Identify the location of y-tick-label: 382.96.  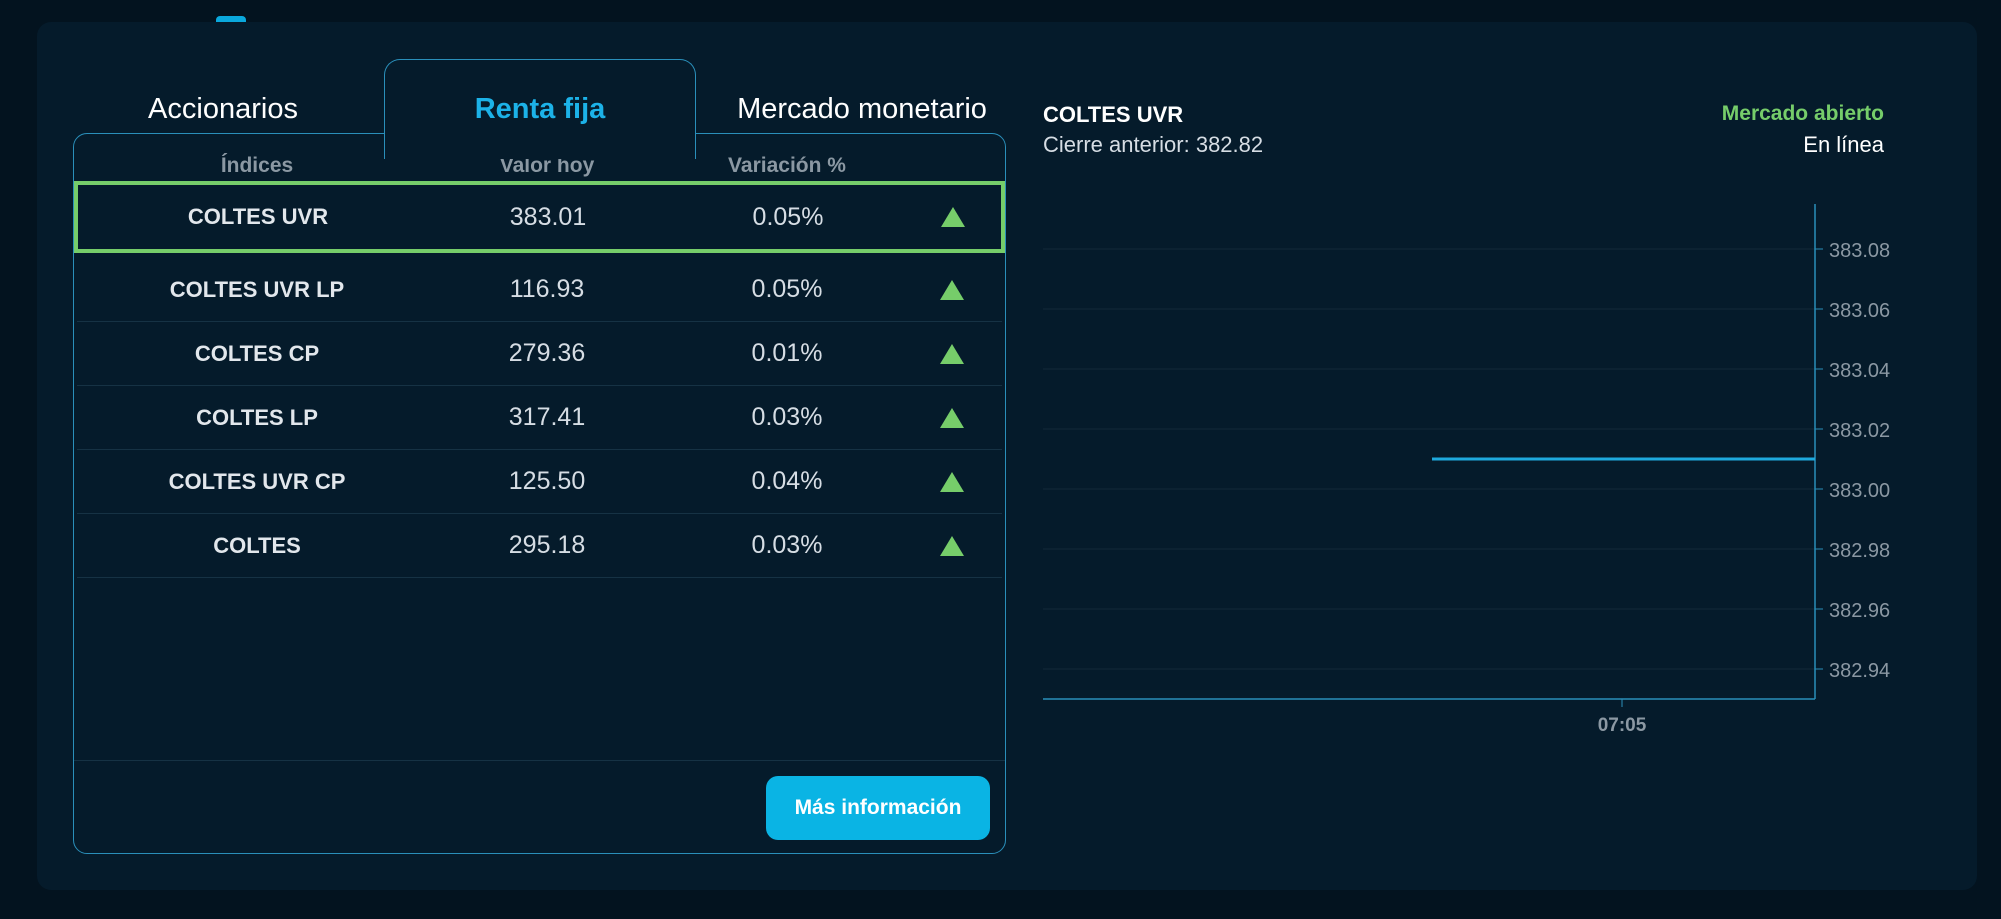
(1859, 611).